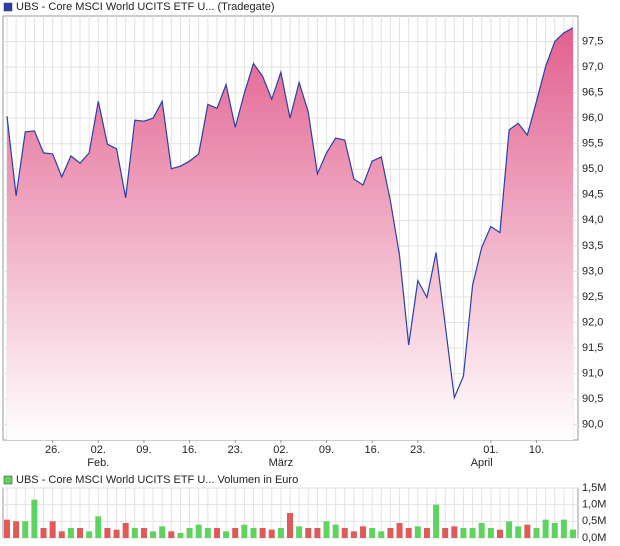 The height and width of the screenshot is (546, 620). I want to click on y-tick-label: 91,5, so click(592, 348).